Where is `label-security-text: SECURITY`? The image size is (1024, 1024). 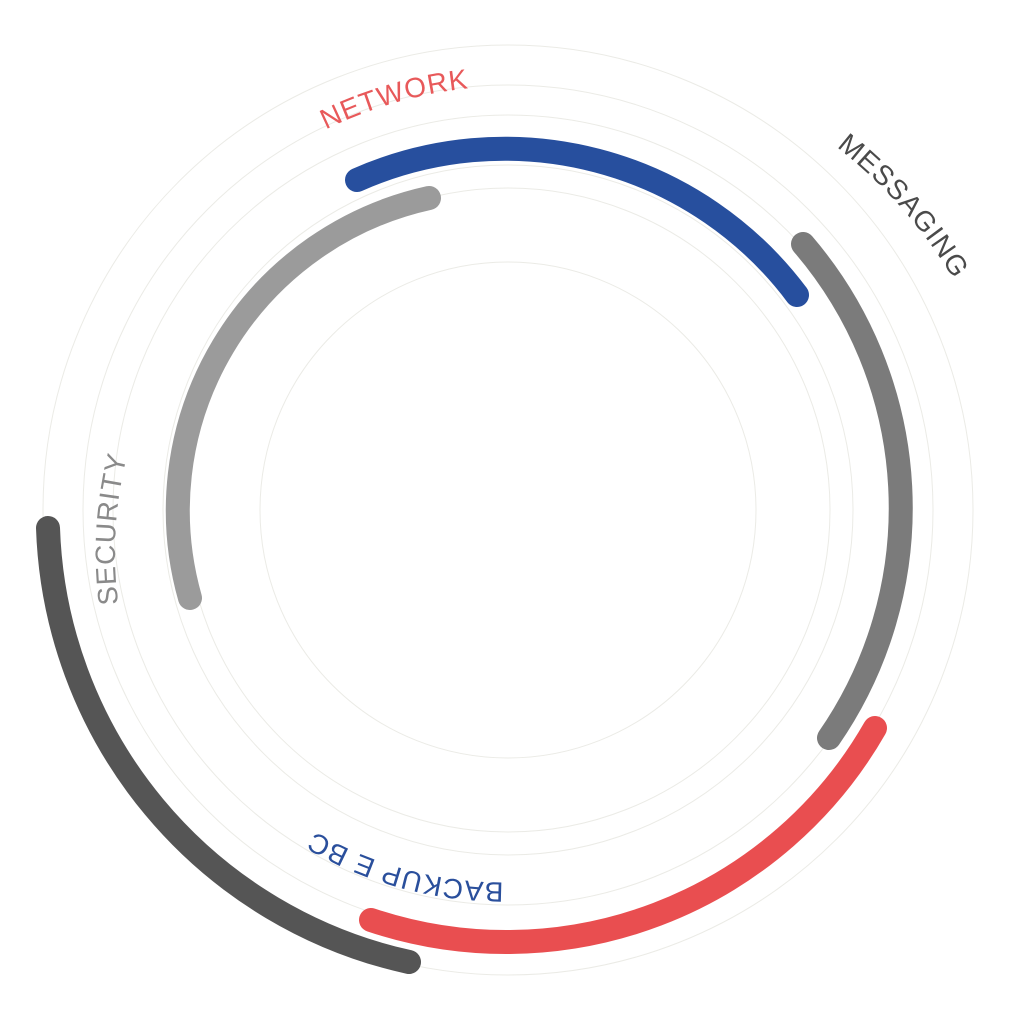 label-security-text: SECURITY is located at coordinates (111, 528).